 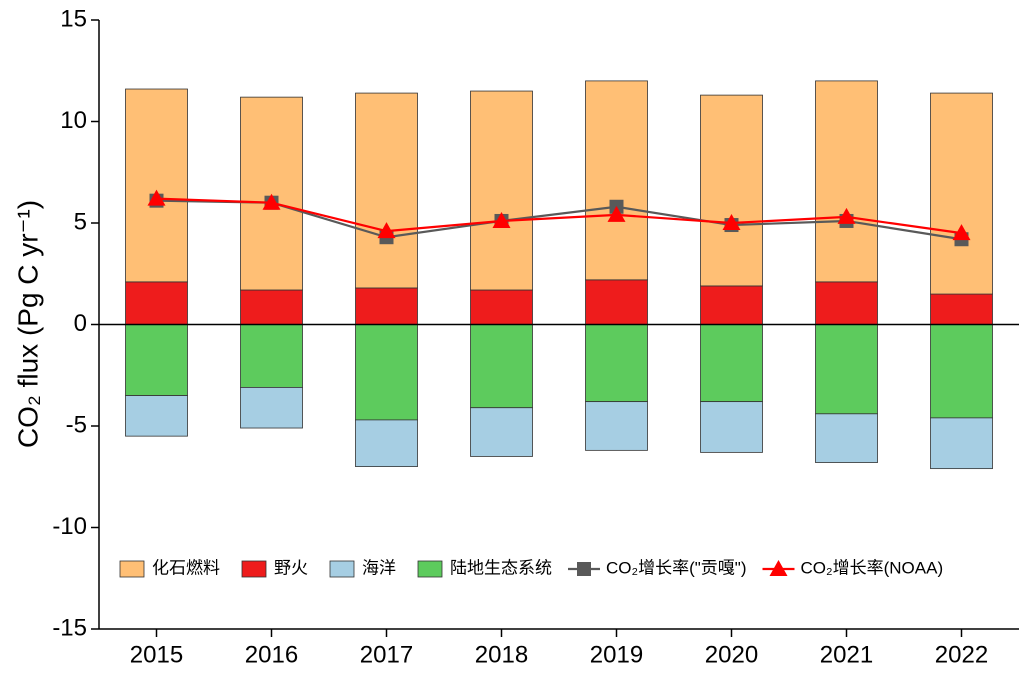 What do you see at coordinates (961, 654) in the screenshot?
I see `x-tick-label: 2022` at bounding box center [961, 654].